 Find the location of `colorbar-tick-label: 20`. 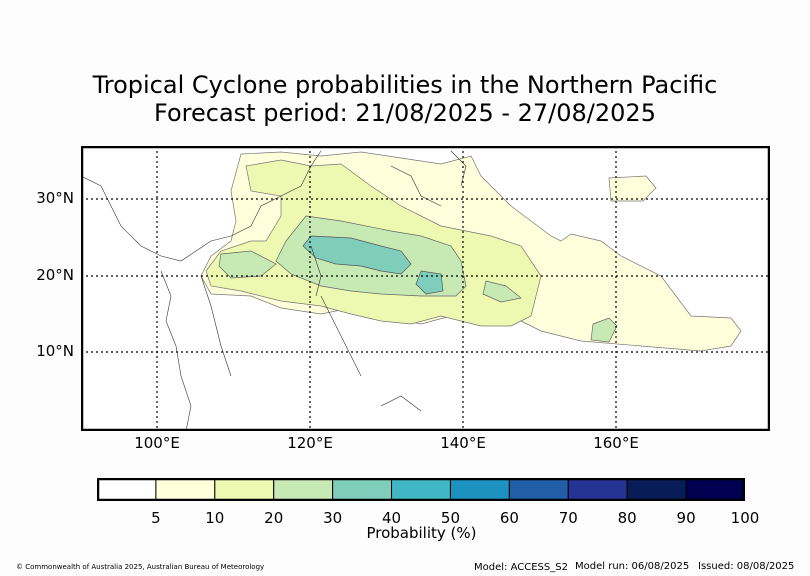

colorbar-tick-label: 20 is located at coordinates (274, 518).